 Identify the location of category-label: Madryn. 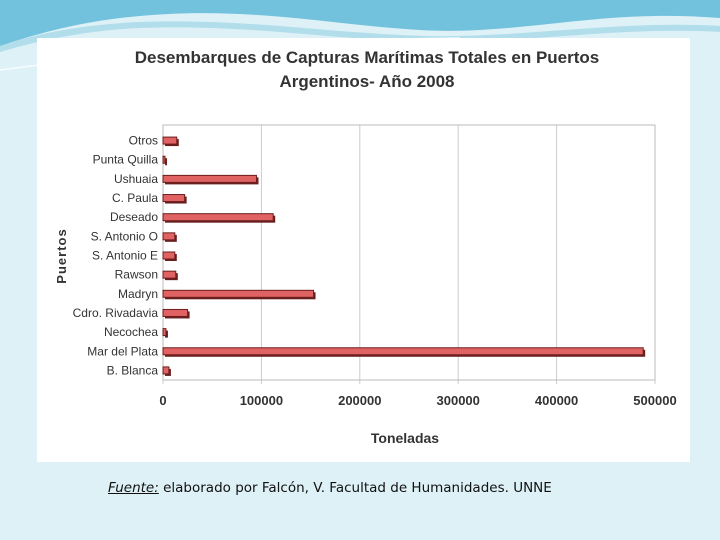
(138, 294).